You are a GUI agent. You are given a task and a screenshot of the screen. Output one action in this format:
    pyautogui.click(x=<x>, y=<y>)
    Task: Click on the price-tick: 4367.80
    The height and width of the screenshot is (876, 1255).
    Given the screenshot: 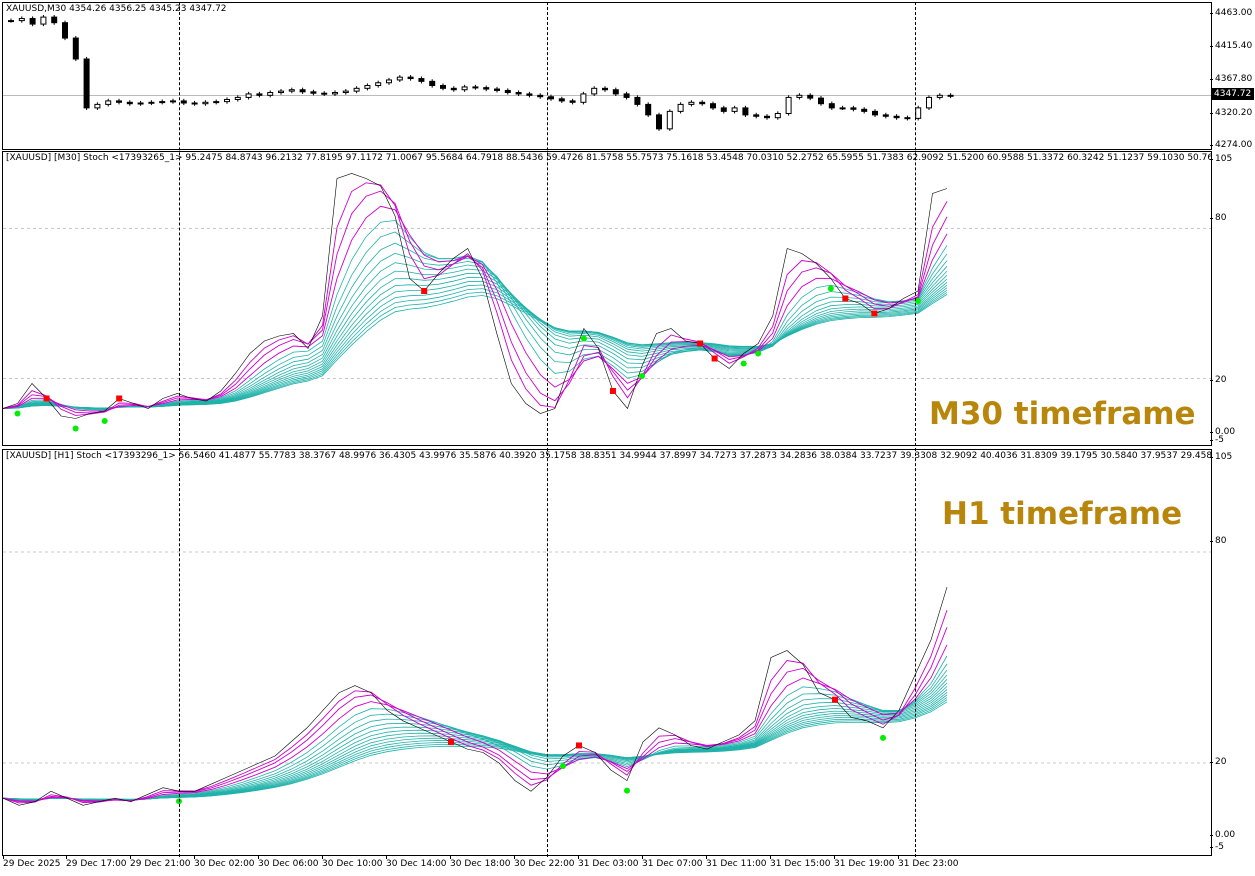 What is the action you would take?
    pyautogui.click(x=1231, y=79)
    